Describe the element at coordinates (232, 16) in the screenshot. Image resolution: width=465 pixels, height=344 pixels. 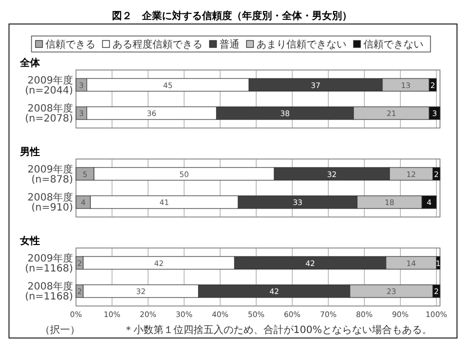
I see `chart-title: 図２ 企業に対する信頼度（年度別・全体・男女別）` at that location.